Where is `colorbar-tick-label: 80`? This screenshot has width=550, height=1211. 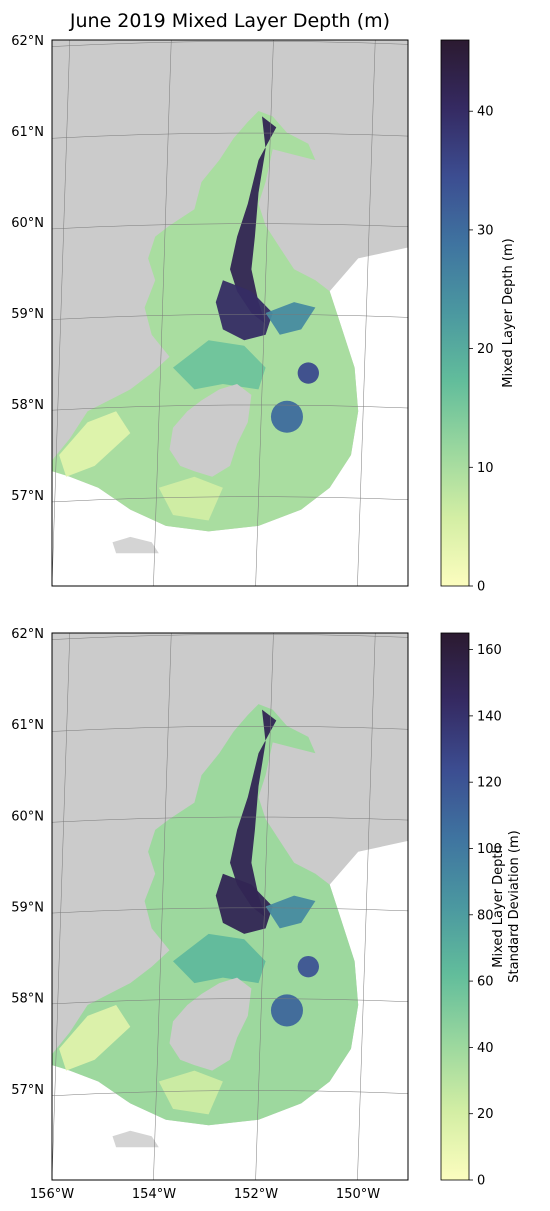
colorbar-tick-label: 80 is located at coordinates (485, 915).